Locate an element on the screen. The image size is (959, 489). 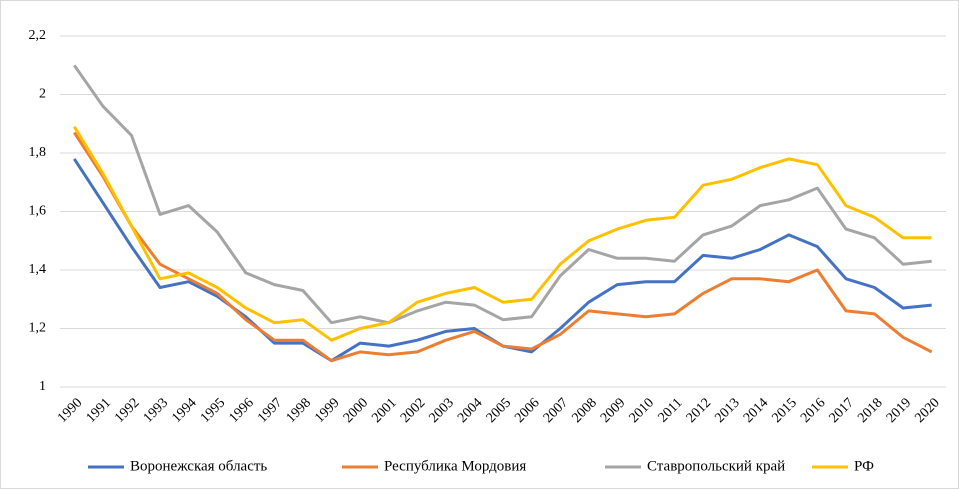
y-tick-label: 1,8 is located at coordinates (38, 152).